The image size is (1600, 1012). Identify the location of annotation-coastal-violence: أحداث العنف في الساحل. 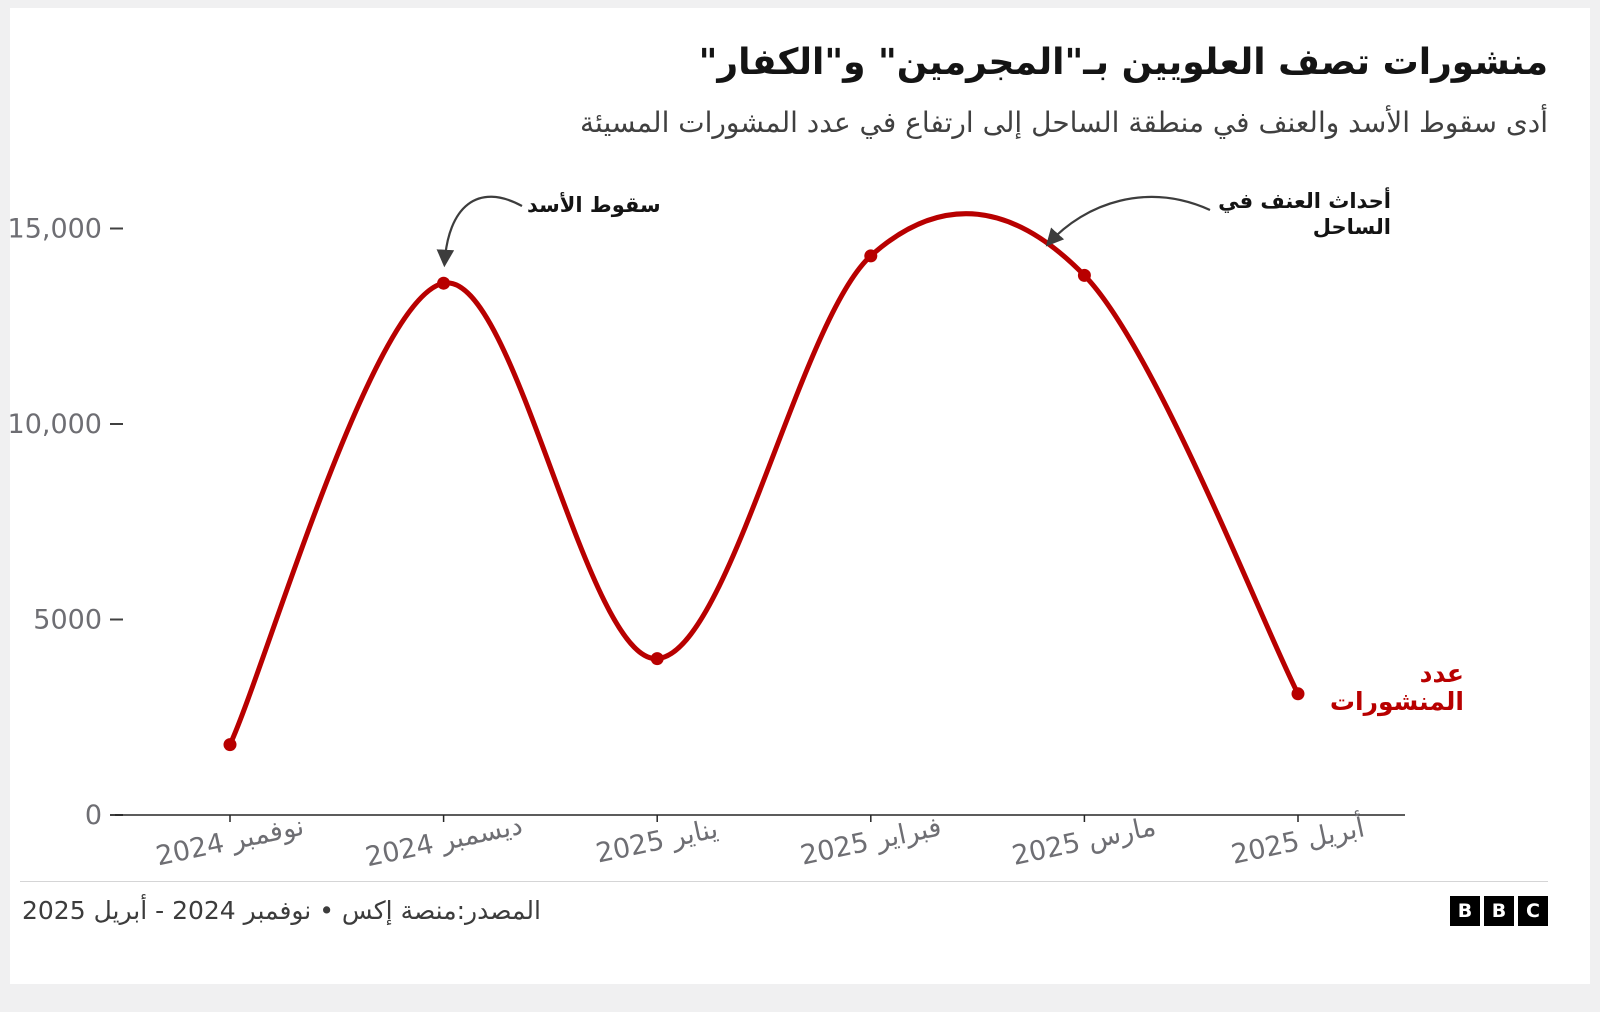
(1304, 214).